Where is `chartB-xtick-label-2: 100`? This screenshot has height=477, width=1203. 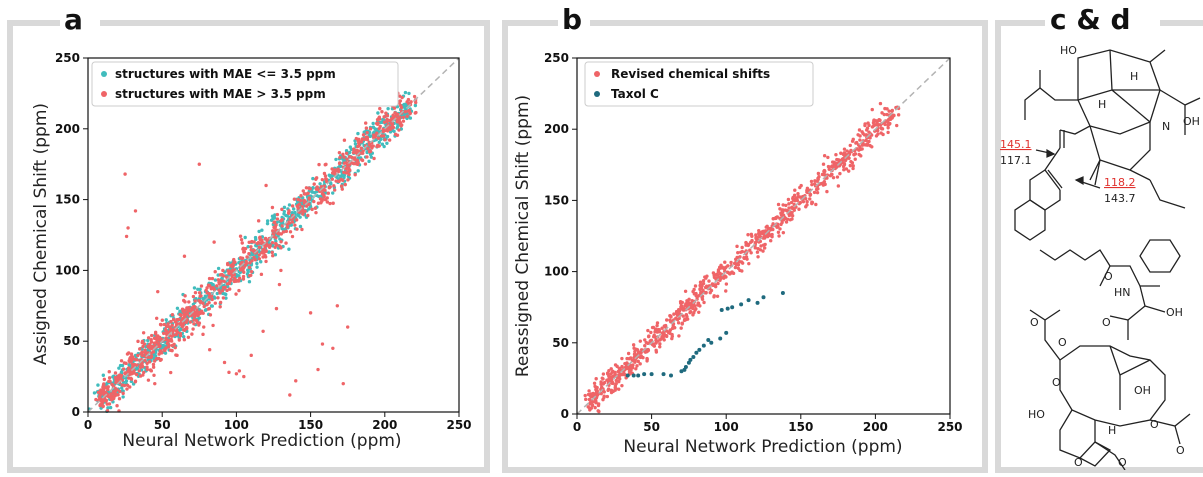
chartB-xtick-label-2: 100 is located at coordinates (726, 427).